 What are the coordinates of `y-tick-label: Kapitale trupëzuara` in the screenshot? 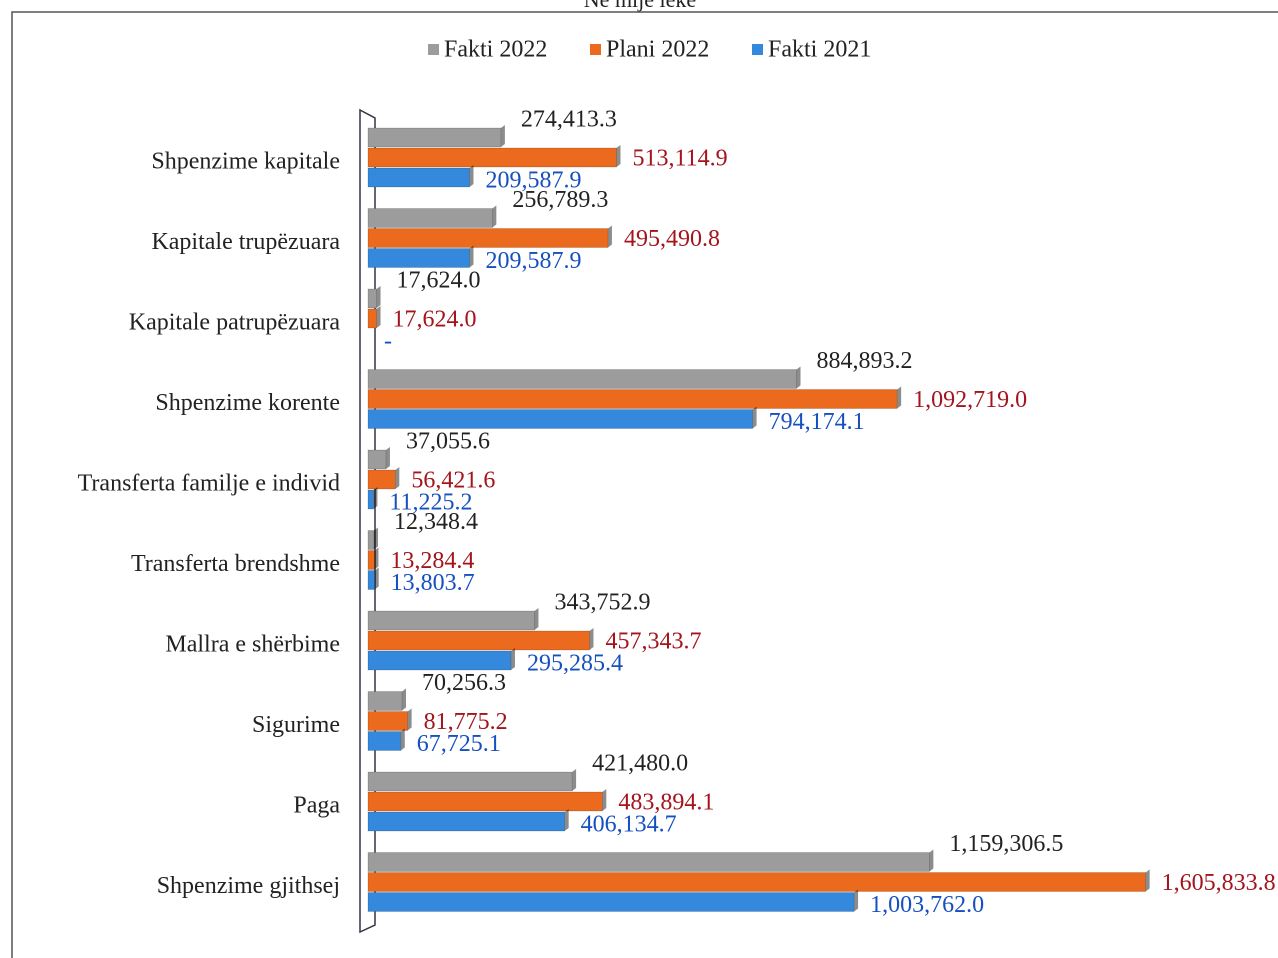 It's located at (245, 242).